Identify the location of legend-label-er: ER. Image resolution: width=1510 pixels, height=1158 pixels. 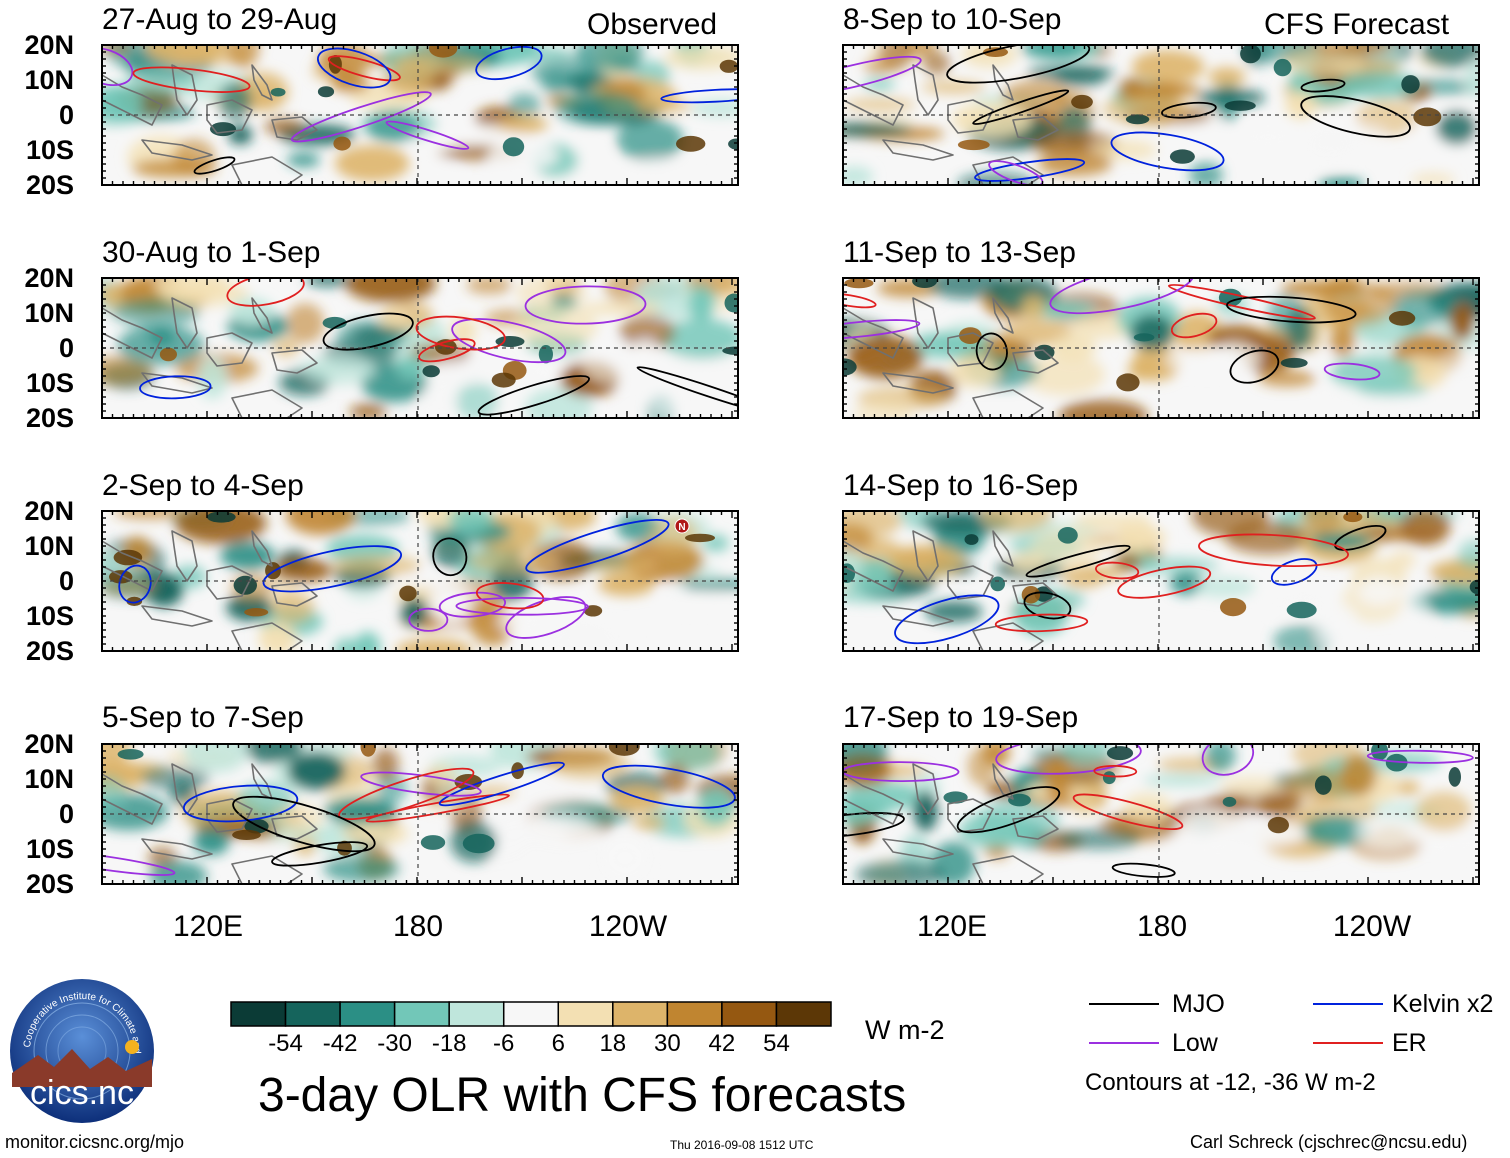
(1409, 1043).